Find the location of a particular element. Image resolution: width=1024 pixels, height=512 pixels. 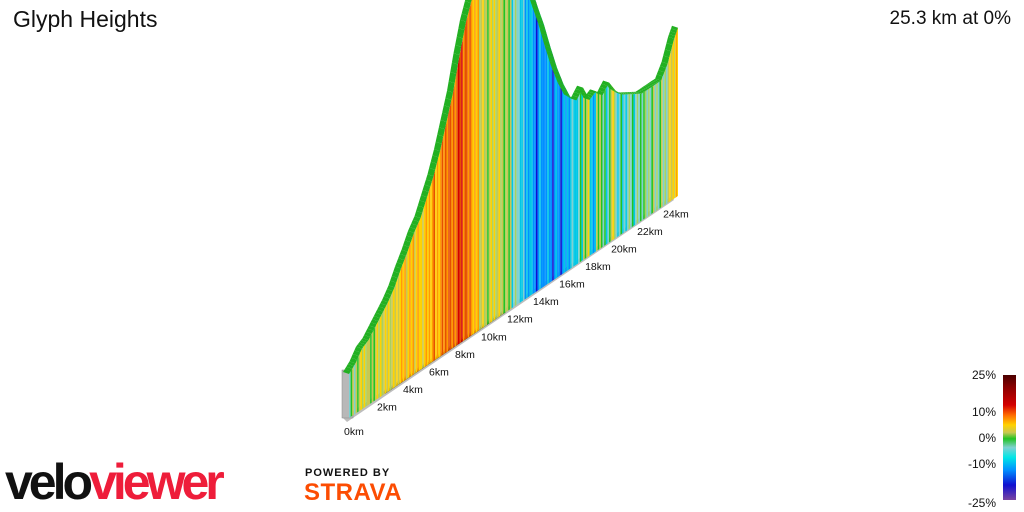

legend-label-neg10: -10% is located at coordinates (981, 464).